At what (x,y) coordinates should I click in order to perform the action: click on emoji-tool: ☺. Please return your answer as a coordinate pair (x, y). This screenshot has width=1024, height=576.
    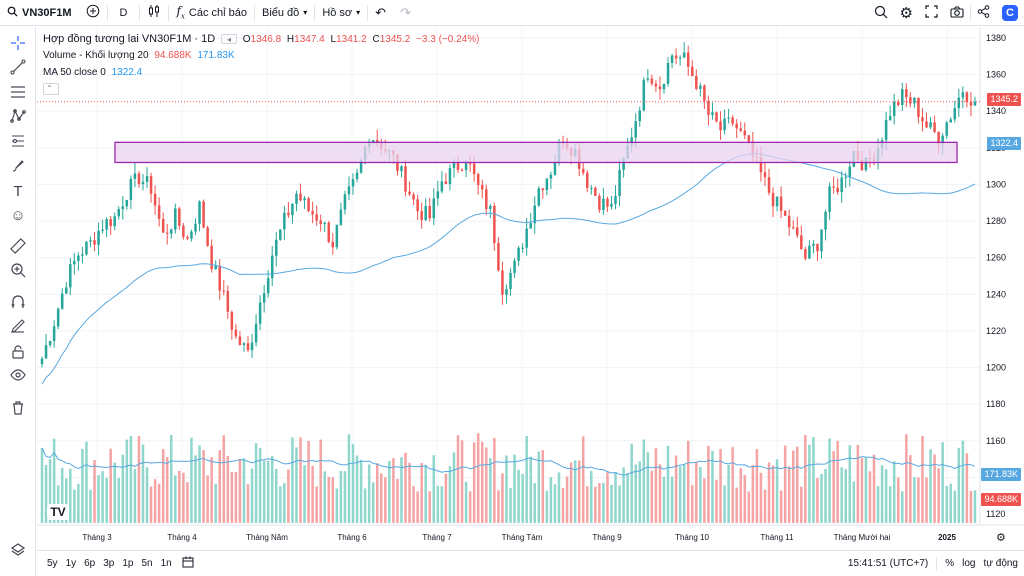
    Looking at the image, I should click on (18, 215).